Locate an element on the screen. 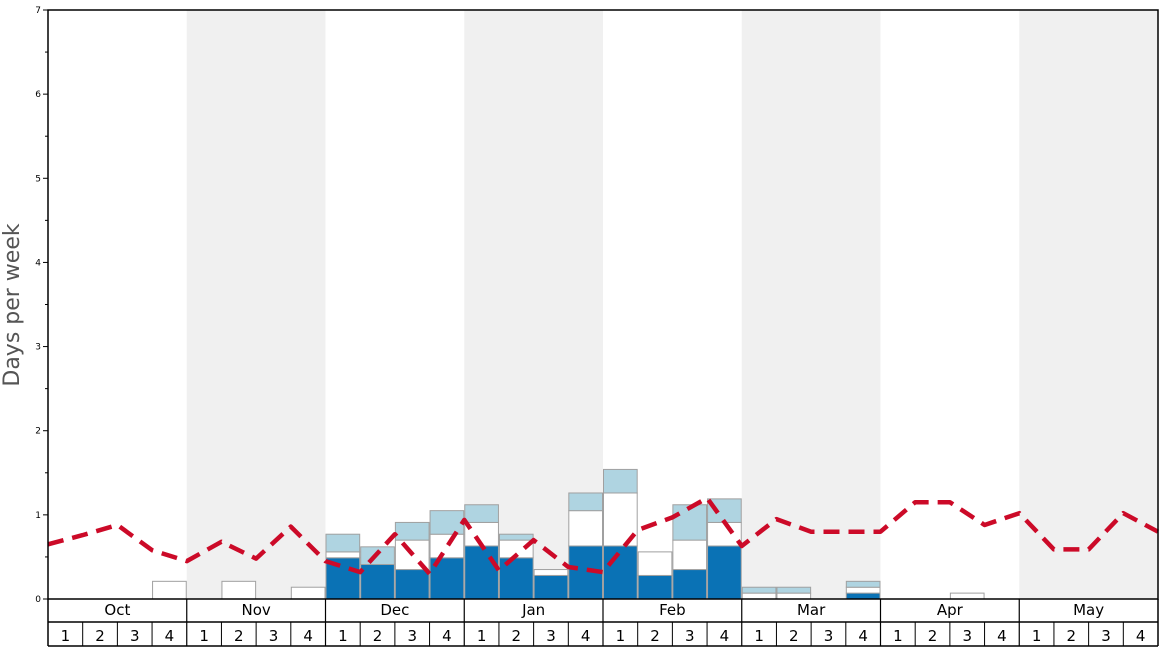 This screenshot has height=648, width=1168. y-axis: 0 1 2 3 4 5 6 7 is located at coordinates (41, 305).